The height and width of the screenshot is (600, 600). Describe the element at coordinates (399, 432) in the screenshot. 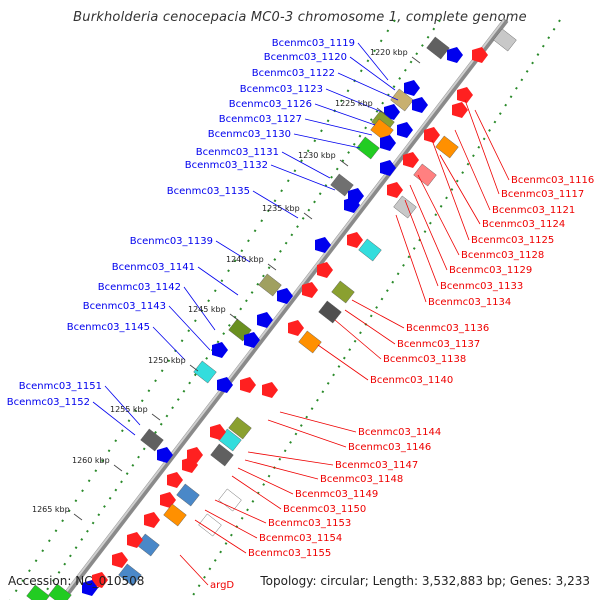

I see `gene-label-right-13: Bcenmc03_1144` at that location.